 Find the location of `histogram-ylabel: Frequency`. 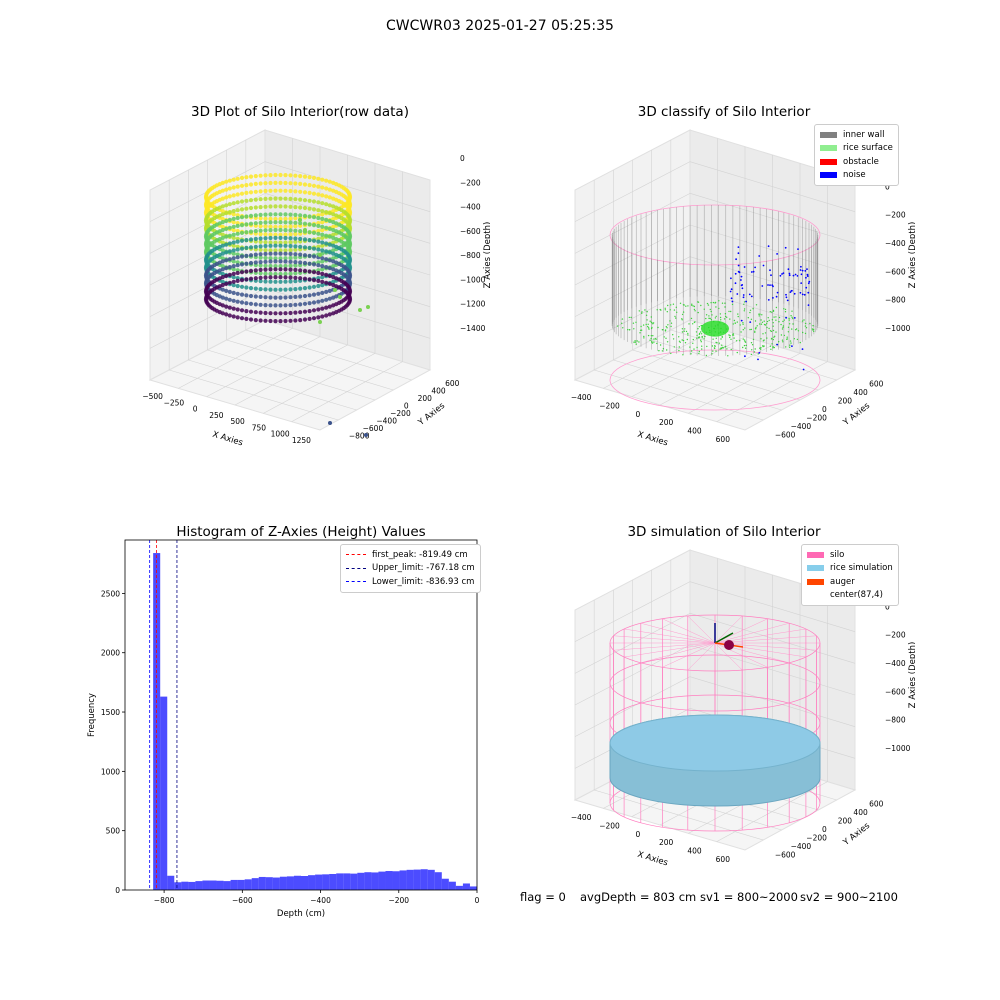

histogram-ylabel: Frequency is located at coordinates (92, 715).